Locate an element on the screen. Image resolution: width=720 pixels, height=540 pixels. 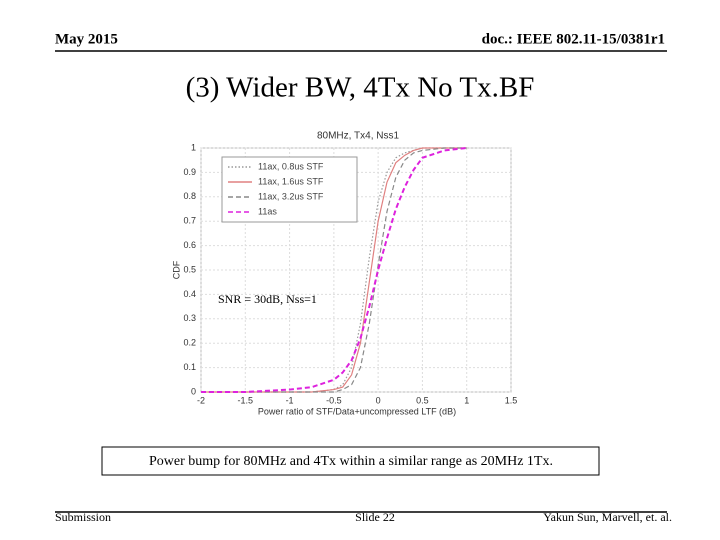
chart-title: 80MHz, Tx4, Nss1 is located at coordinates (358, 136).